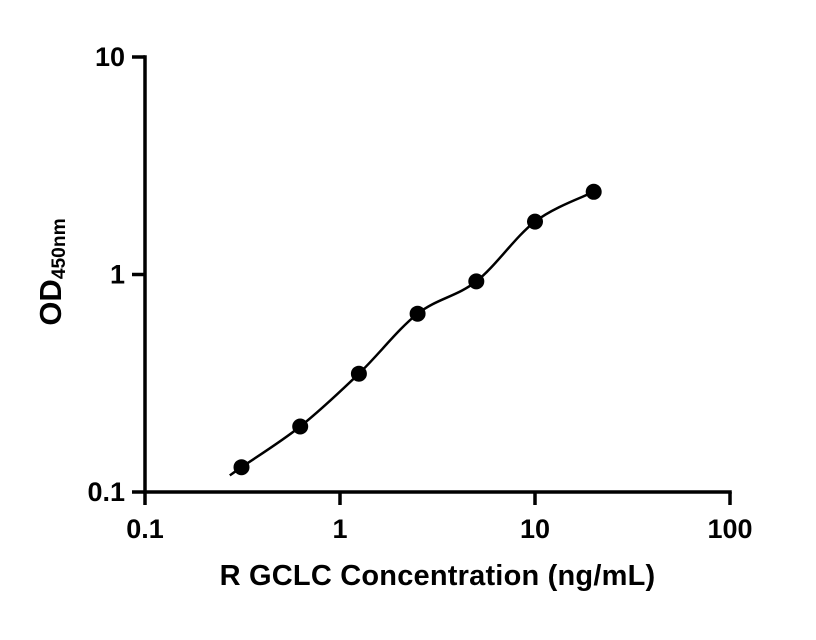  I want to click on y-tick-label: 10, so click(110, 57).